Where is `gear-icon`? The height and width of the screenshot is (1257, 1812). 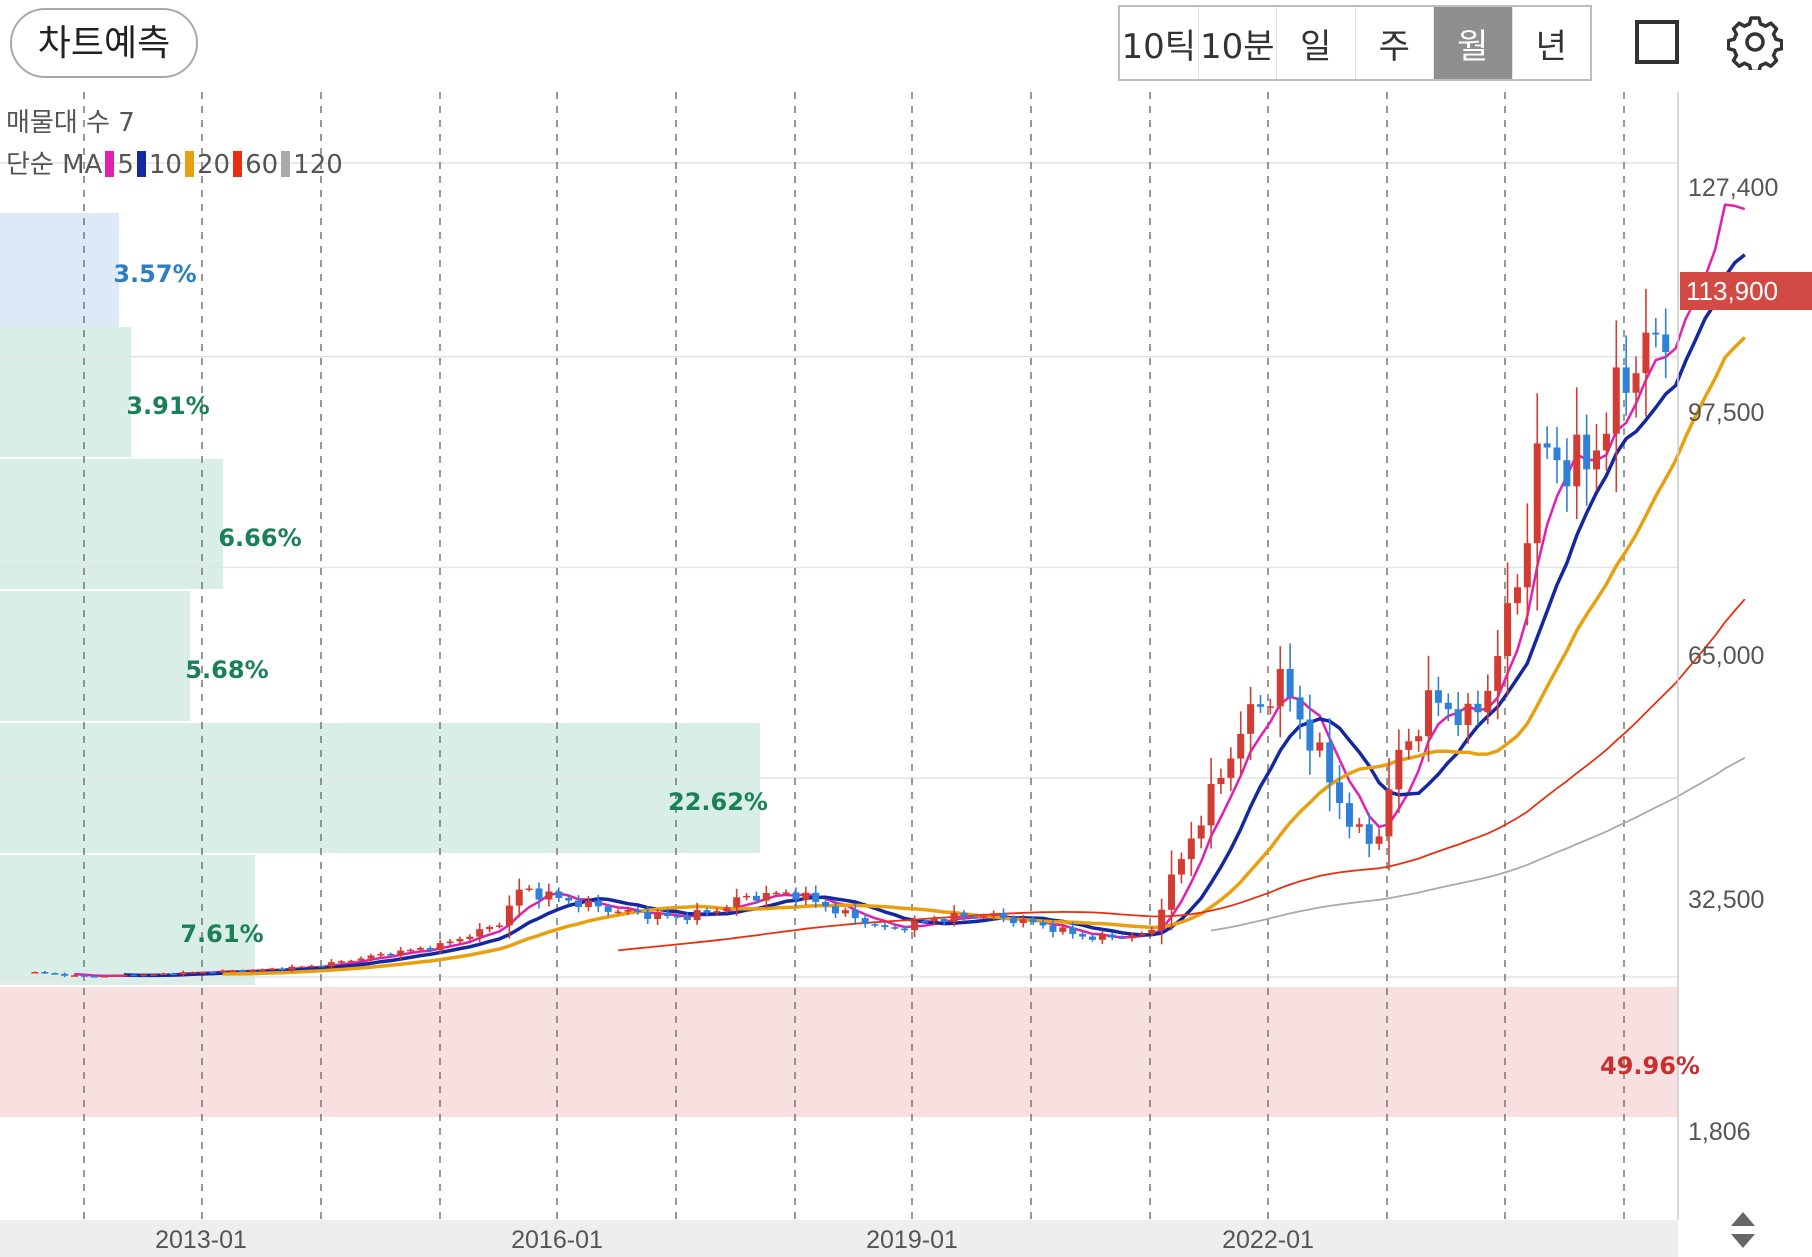
gear-icon is located at coordinates (1755, 42).